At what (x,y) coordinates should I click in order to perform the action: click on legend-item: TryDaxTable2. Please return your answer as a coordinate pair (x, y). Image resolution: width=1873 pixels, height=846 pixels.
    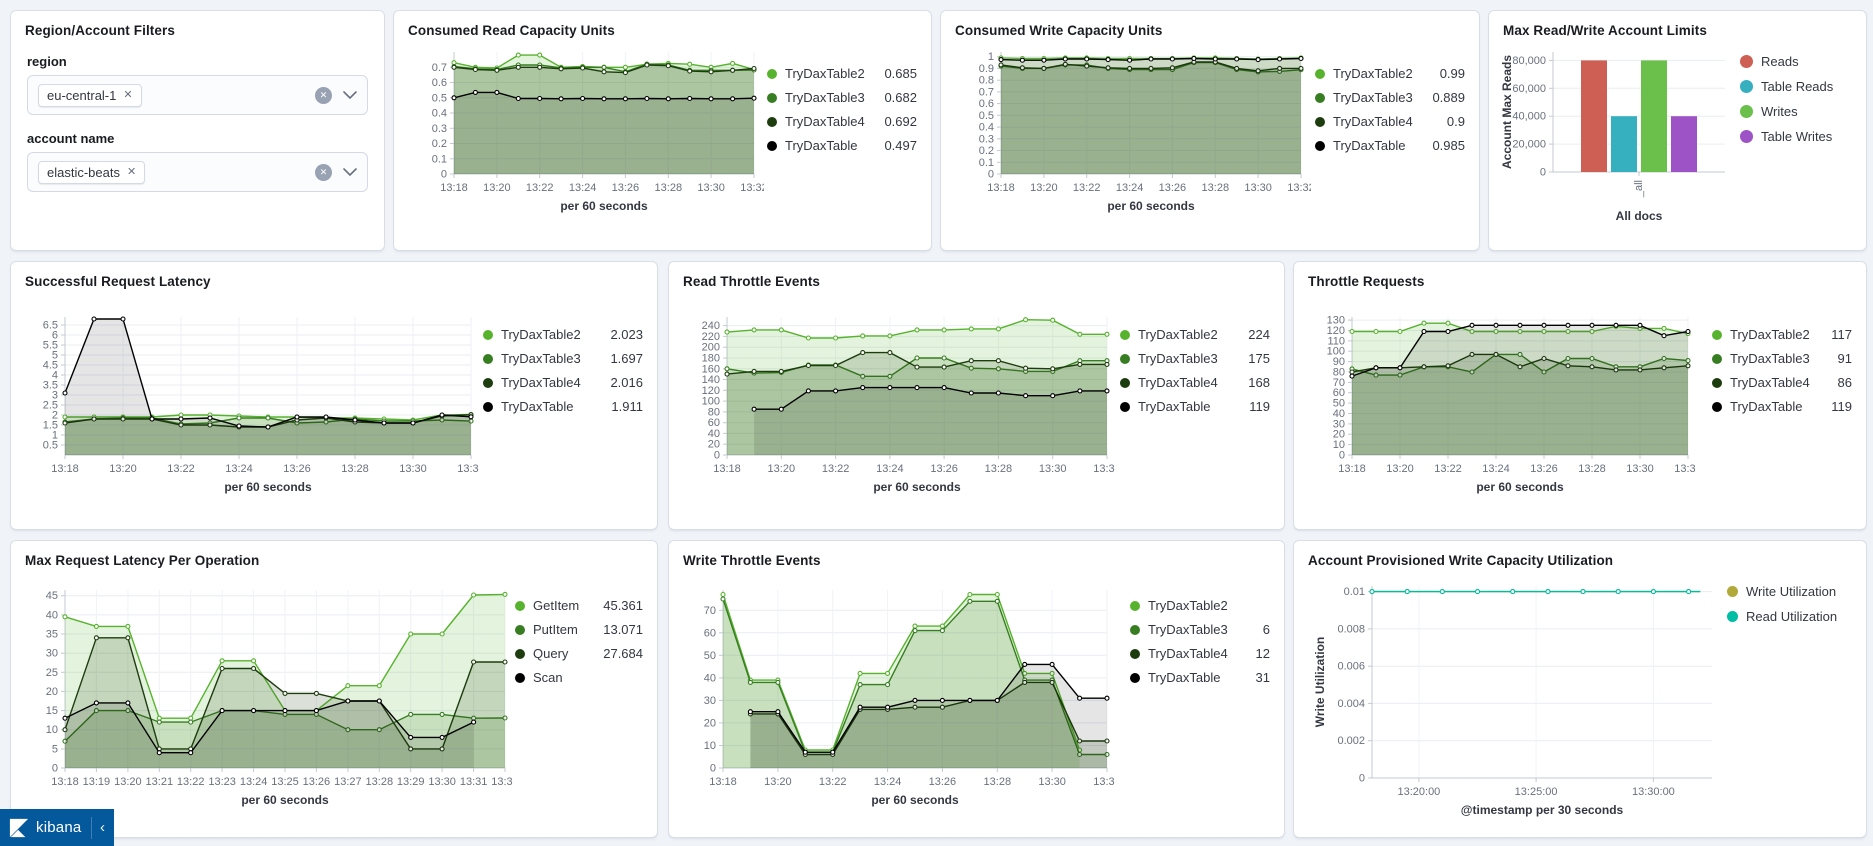
    Looking at the image, I should click on (1200, 605).